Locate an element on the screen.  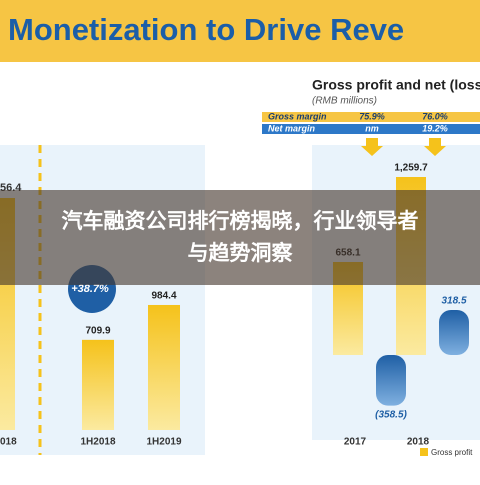
x-label: 2017 is located at coordinates (355, 442).